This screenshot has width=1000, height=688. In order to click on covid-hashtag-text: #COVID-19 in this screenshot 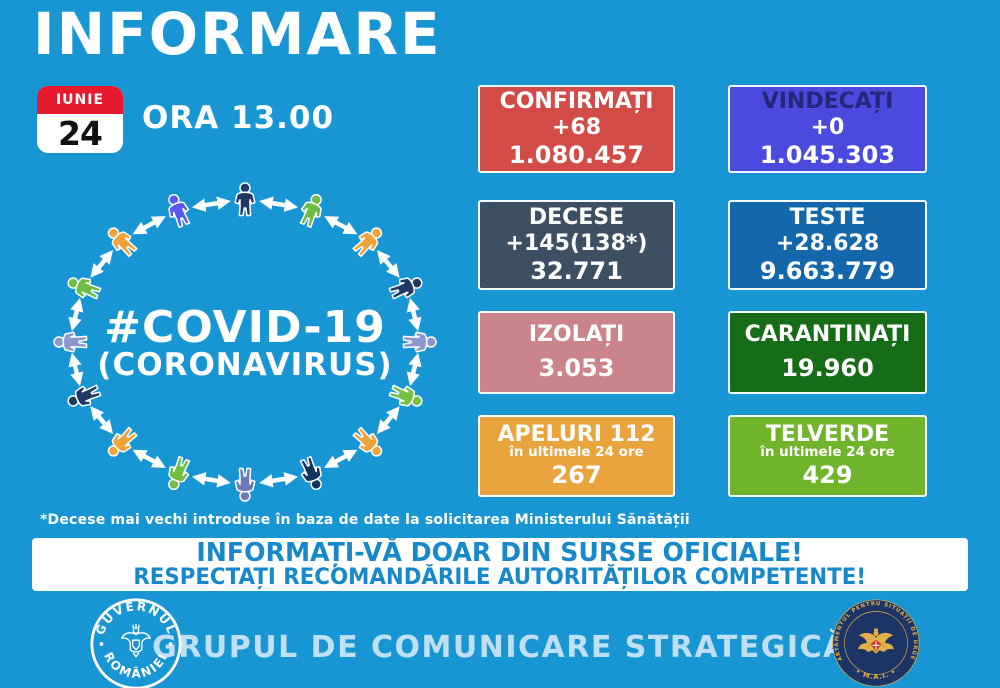, I will do `click(245, 327)`.